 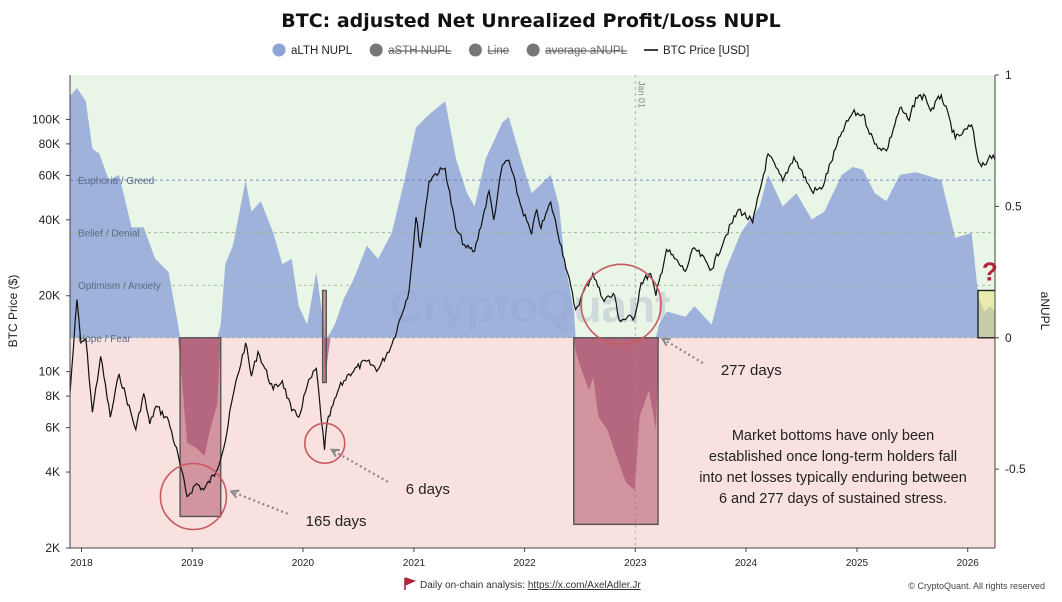 I want to click on zone-label: Euphoria / Greed, so click(x=116, y=181).